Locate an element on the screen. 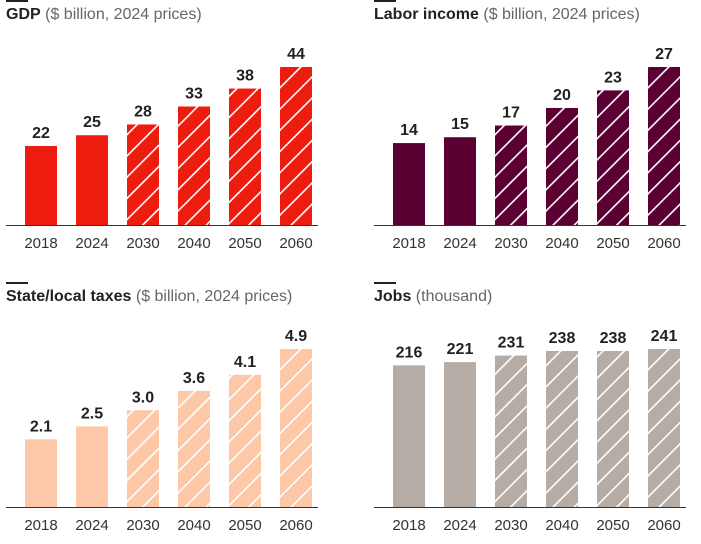 This screenshot has width=701, height=544. chart-title: GDP ($ billion, 2024 prices) is located at coordinates (104, 15).